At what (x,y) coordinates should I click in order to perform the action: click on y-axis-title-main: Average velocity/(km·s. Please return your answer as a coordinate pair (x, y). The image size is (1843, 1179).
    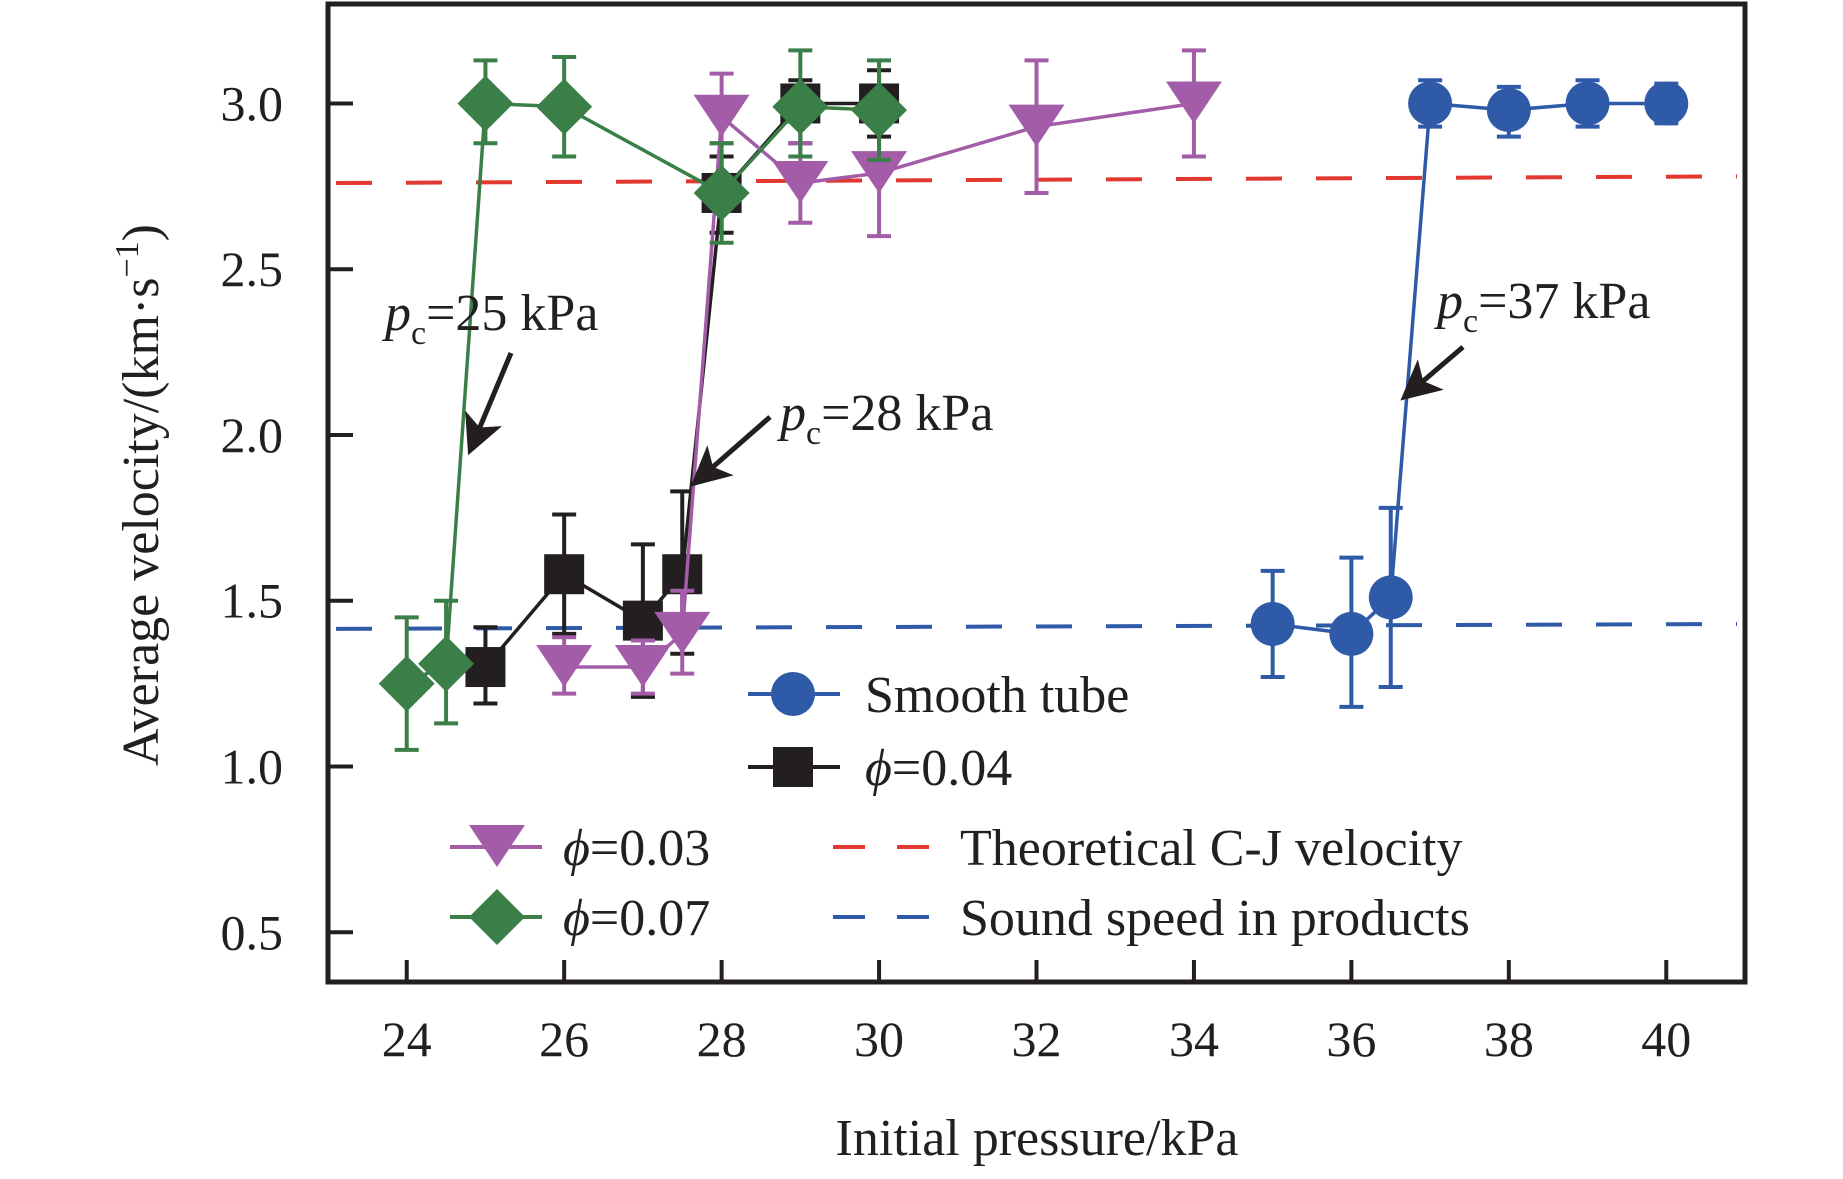
    Looking at the image, I should click on (141, 522).